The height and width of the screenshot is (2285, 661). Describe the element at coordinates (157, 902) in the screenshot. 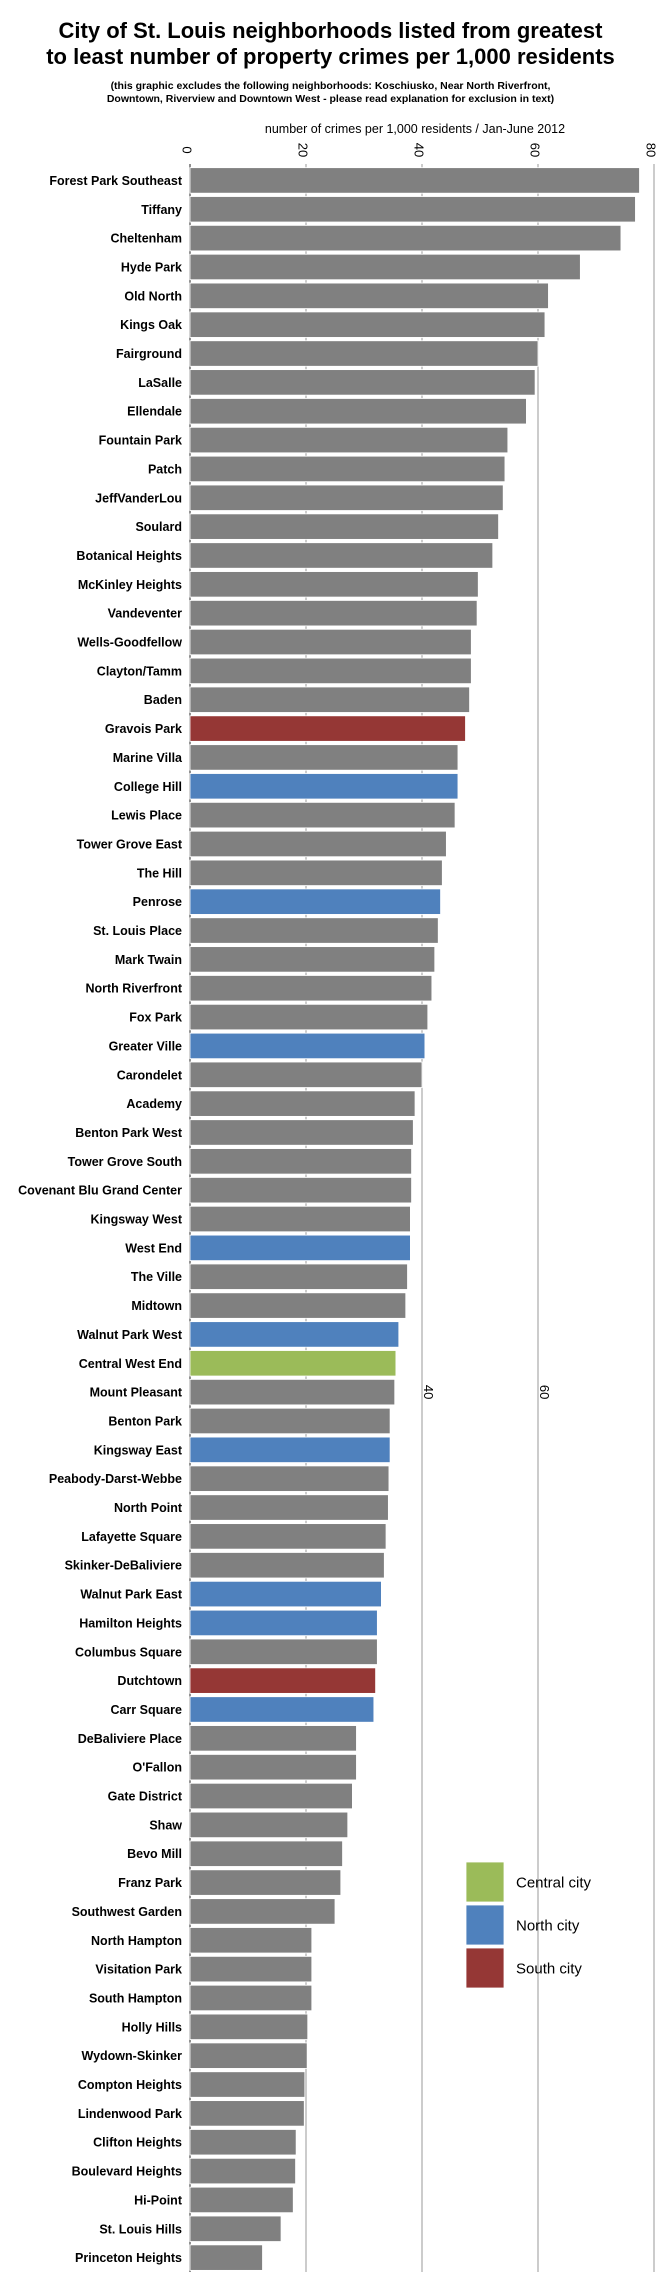

I see `category-label: Penrose` at that location.